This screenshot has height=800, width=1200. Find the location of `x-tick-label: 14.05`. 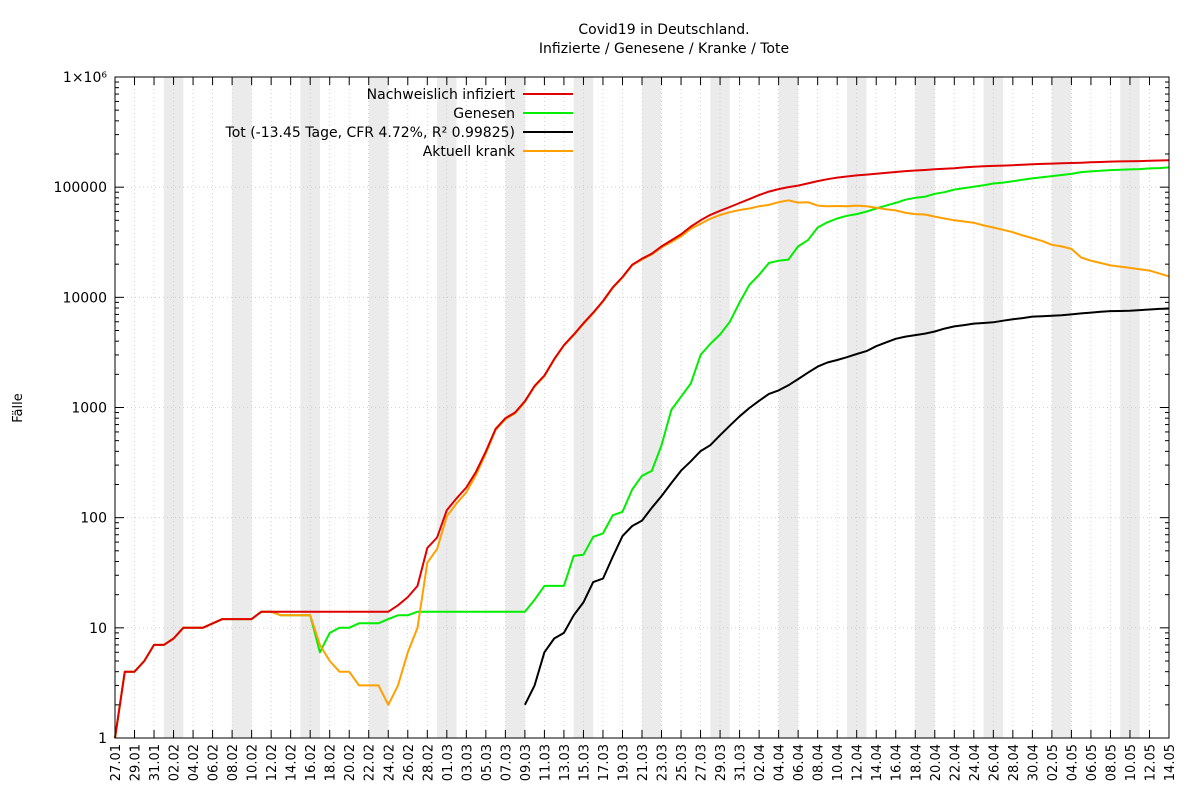

x-tick-label: 14.05 is located at coordinates (1170, 762).